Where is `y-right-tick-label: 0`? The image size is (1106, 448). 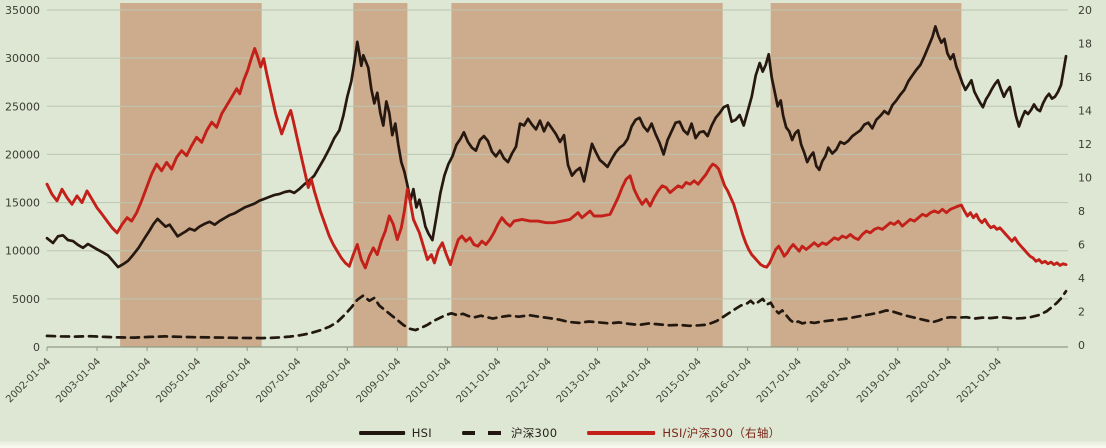 y-right-tick-label: 0 is located at coordinates (1081, 345).